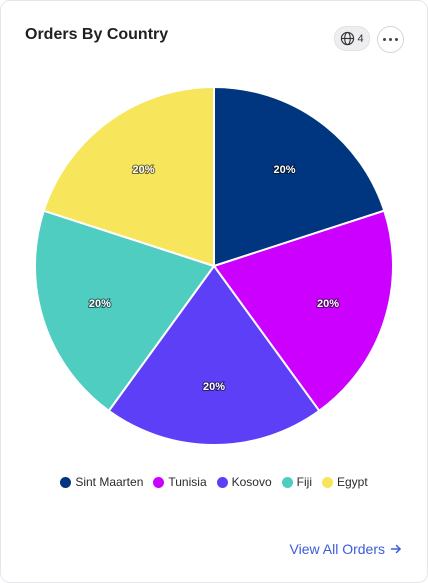 Image resolution: width=428 pixels, height=583 pixels. What do you see at coordinates (396, 549) in the screenshot?
I see `arrow-right-icon` at bounding box center [396, 549].